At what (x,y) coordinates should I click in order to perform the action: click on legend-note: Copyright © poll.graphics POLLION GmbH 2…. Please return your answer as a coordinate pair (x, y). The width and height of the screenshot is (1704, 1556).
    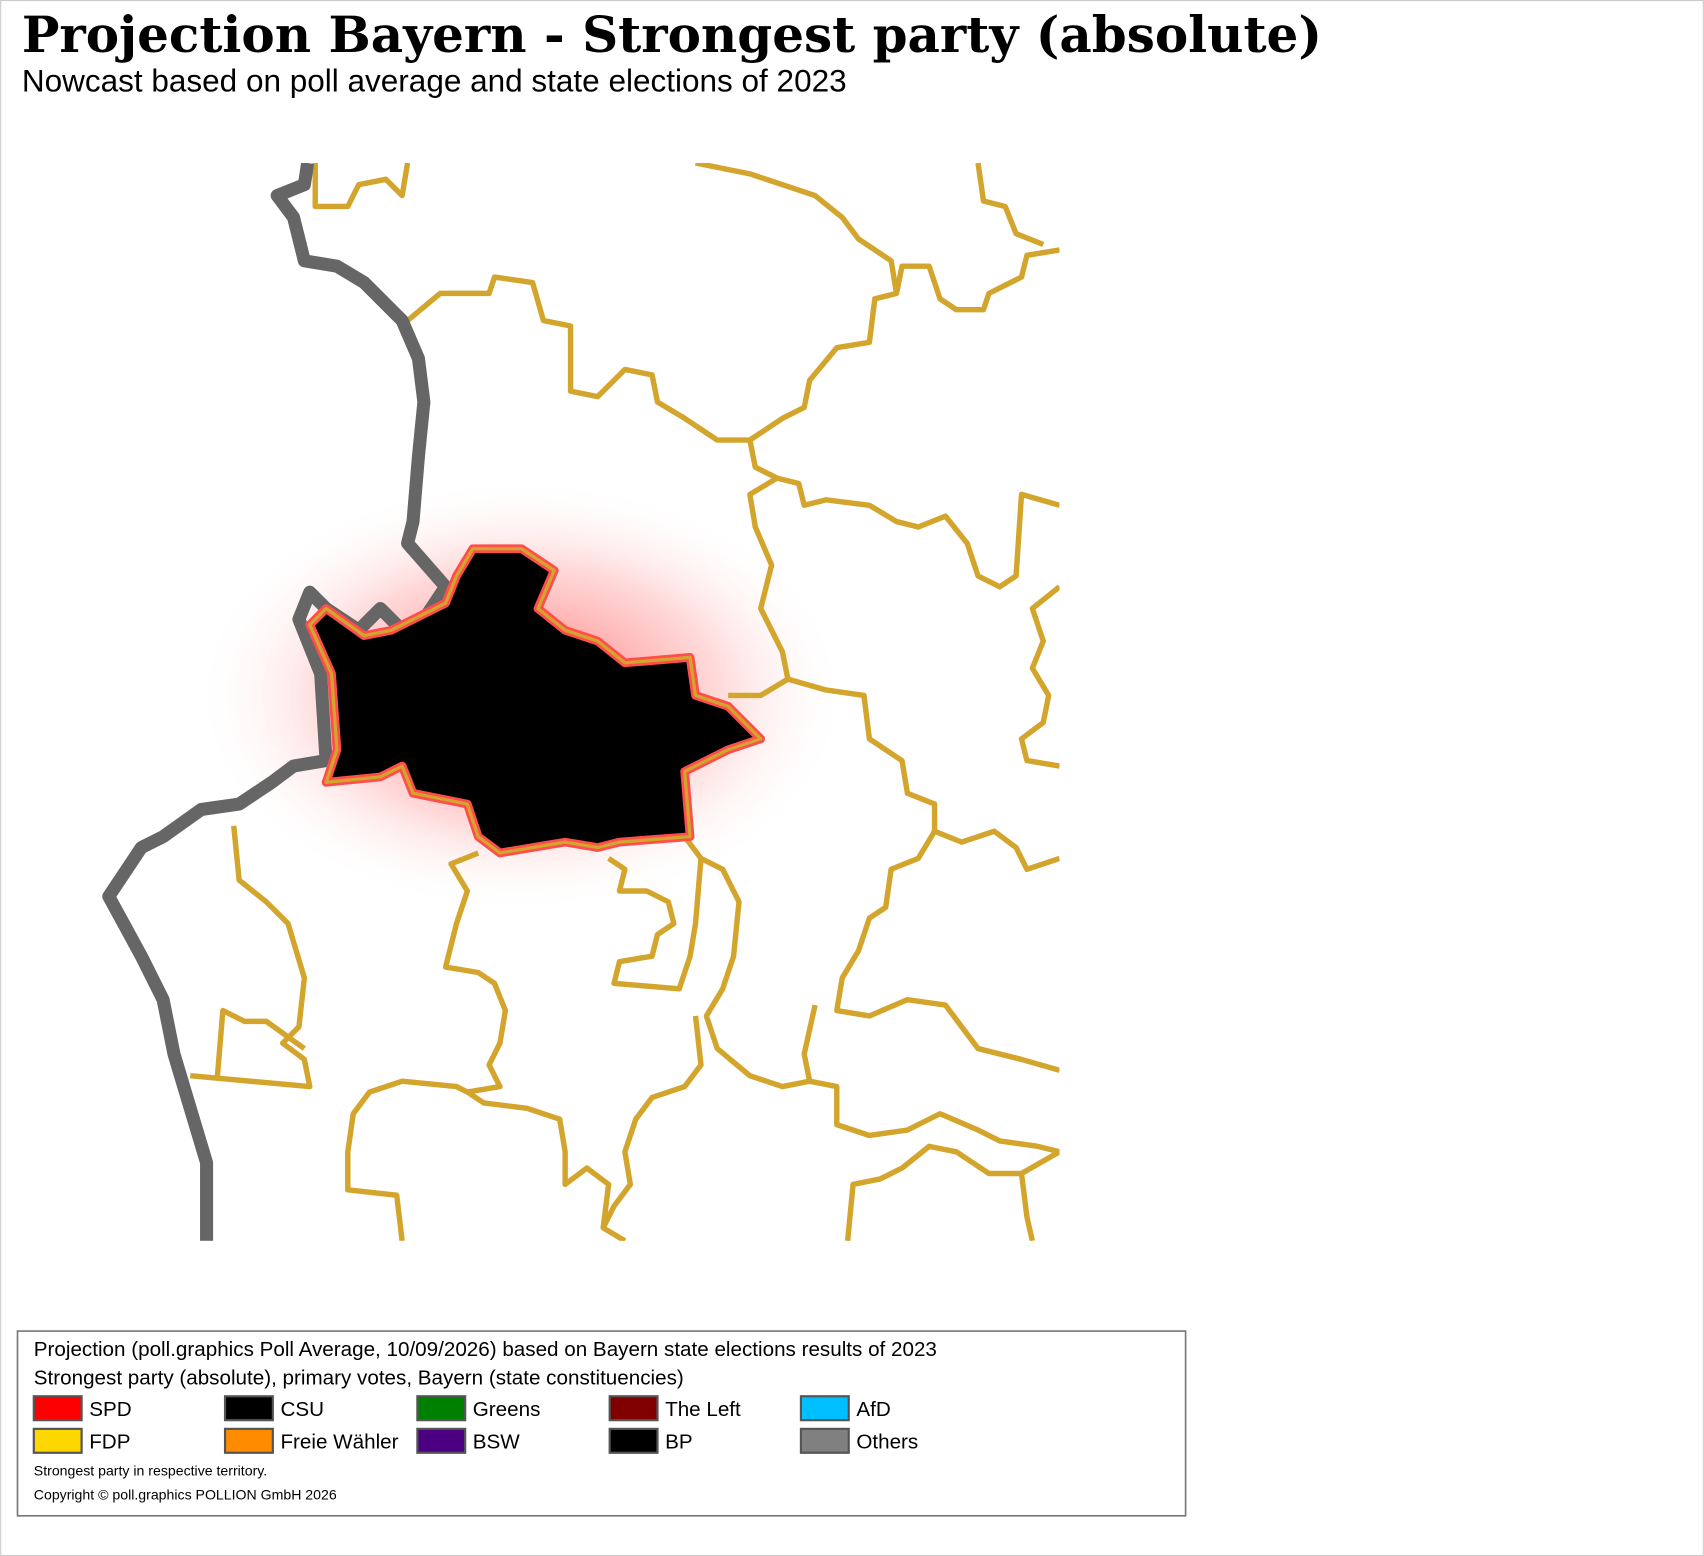
    Looking at the image, I should click on (185, 1494).